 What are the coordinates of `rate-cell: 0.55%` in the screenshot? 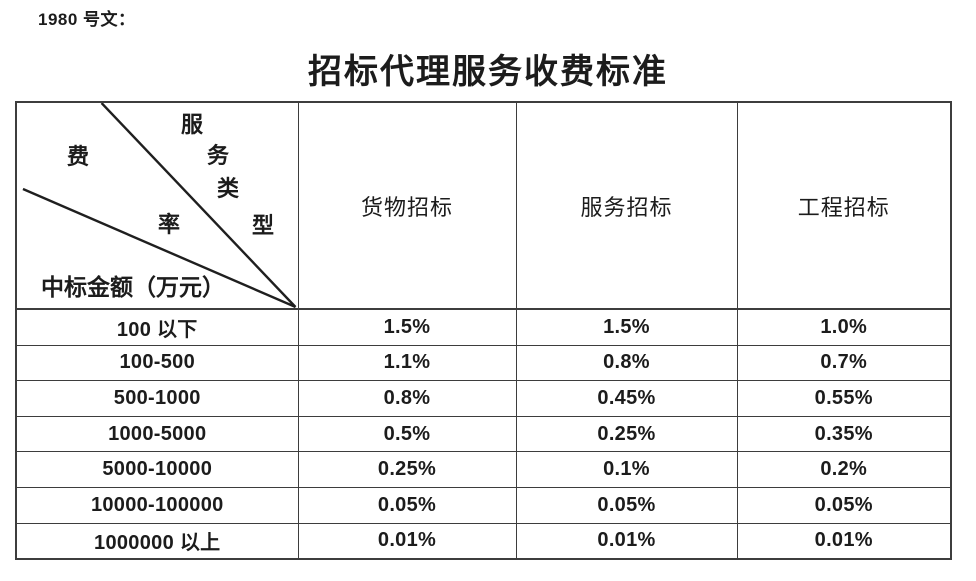 It's located at (844, 398).